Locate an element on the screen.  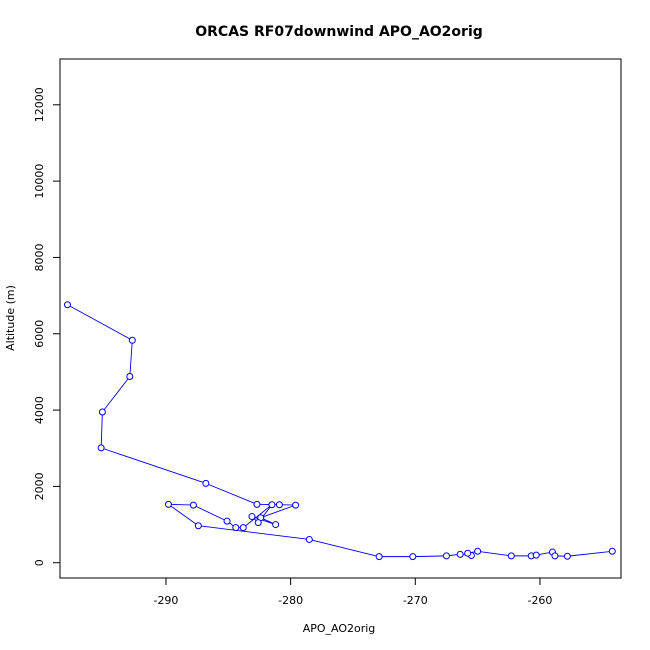
x-axis-label: APO_AO2orig is located at coordinates (339, 628).